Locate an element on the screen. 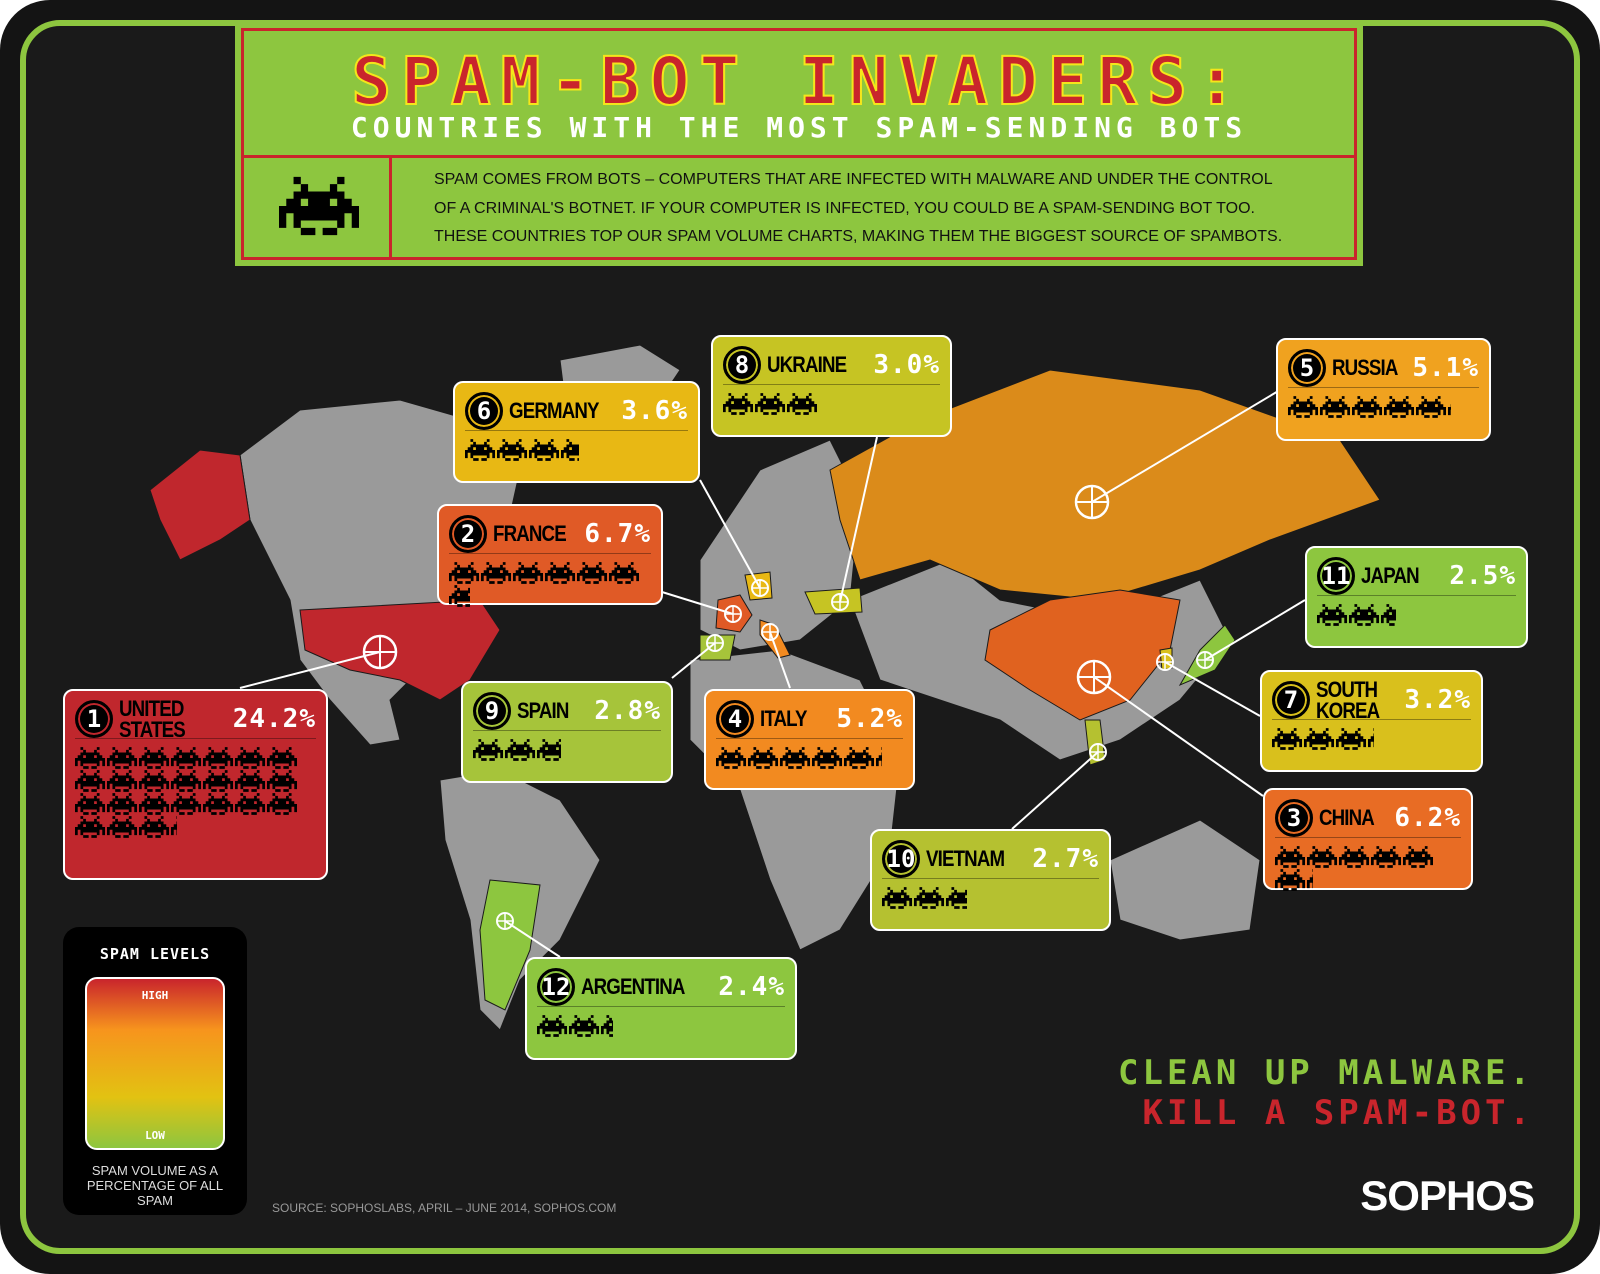  spam-percent: 2.4% is located at coordinates (751, 986).